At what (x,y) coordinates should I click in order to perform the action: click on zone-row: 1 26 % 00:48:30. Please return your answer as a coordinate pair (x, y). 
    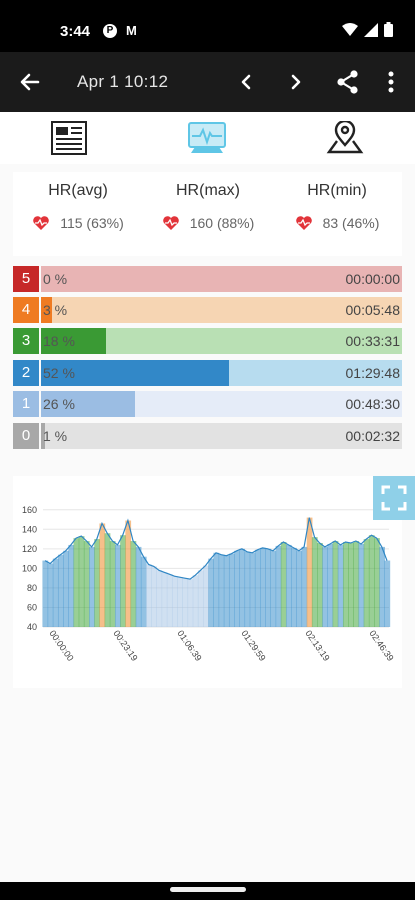
    Looking at the image, I should click on (207, 404).